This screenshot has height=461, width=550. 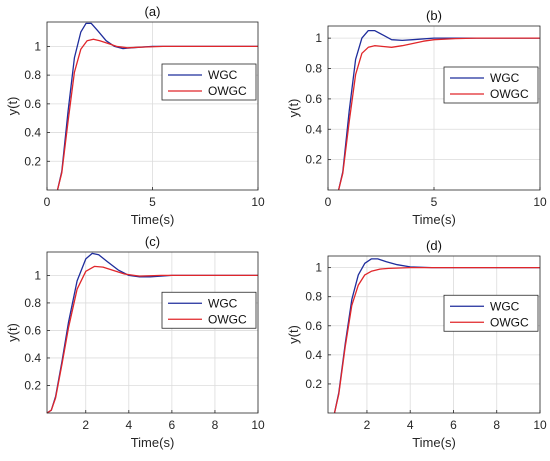 I want to click on plot-area, so click(x=434, y=334).